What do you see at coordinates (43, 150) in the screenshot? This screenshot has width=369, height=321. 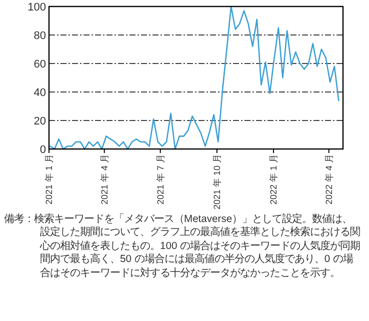 I see `y-tick-label: 0` at bounding box center [43, 150].